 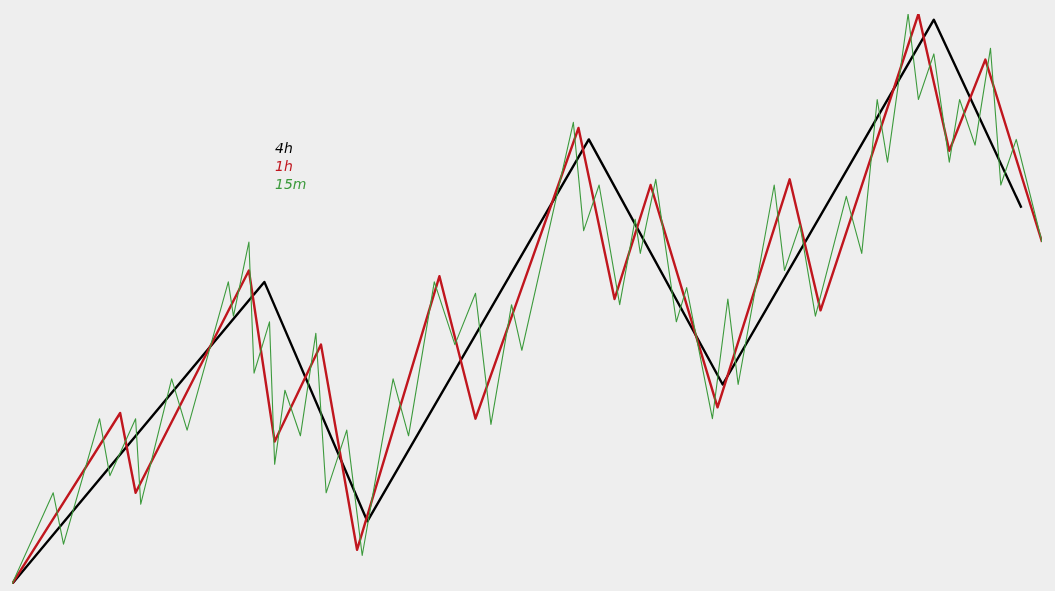 What do you see at coordinates (291, 184) in the screenshot?
I see `text: 15m` at bounding box center [291, 184].